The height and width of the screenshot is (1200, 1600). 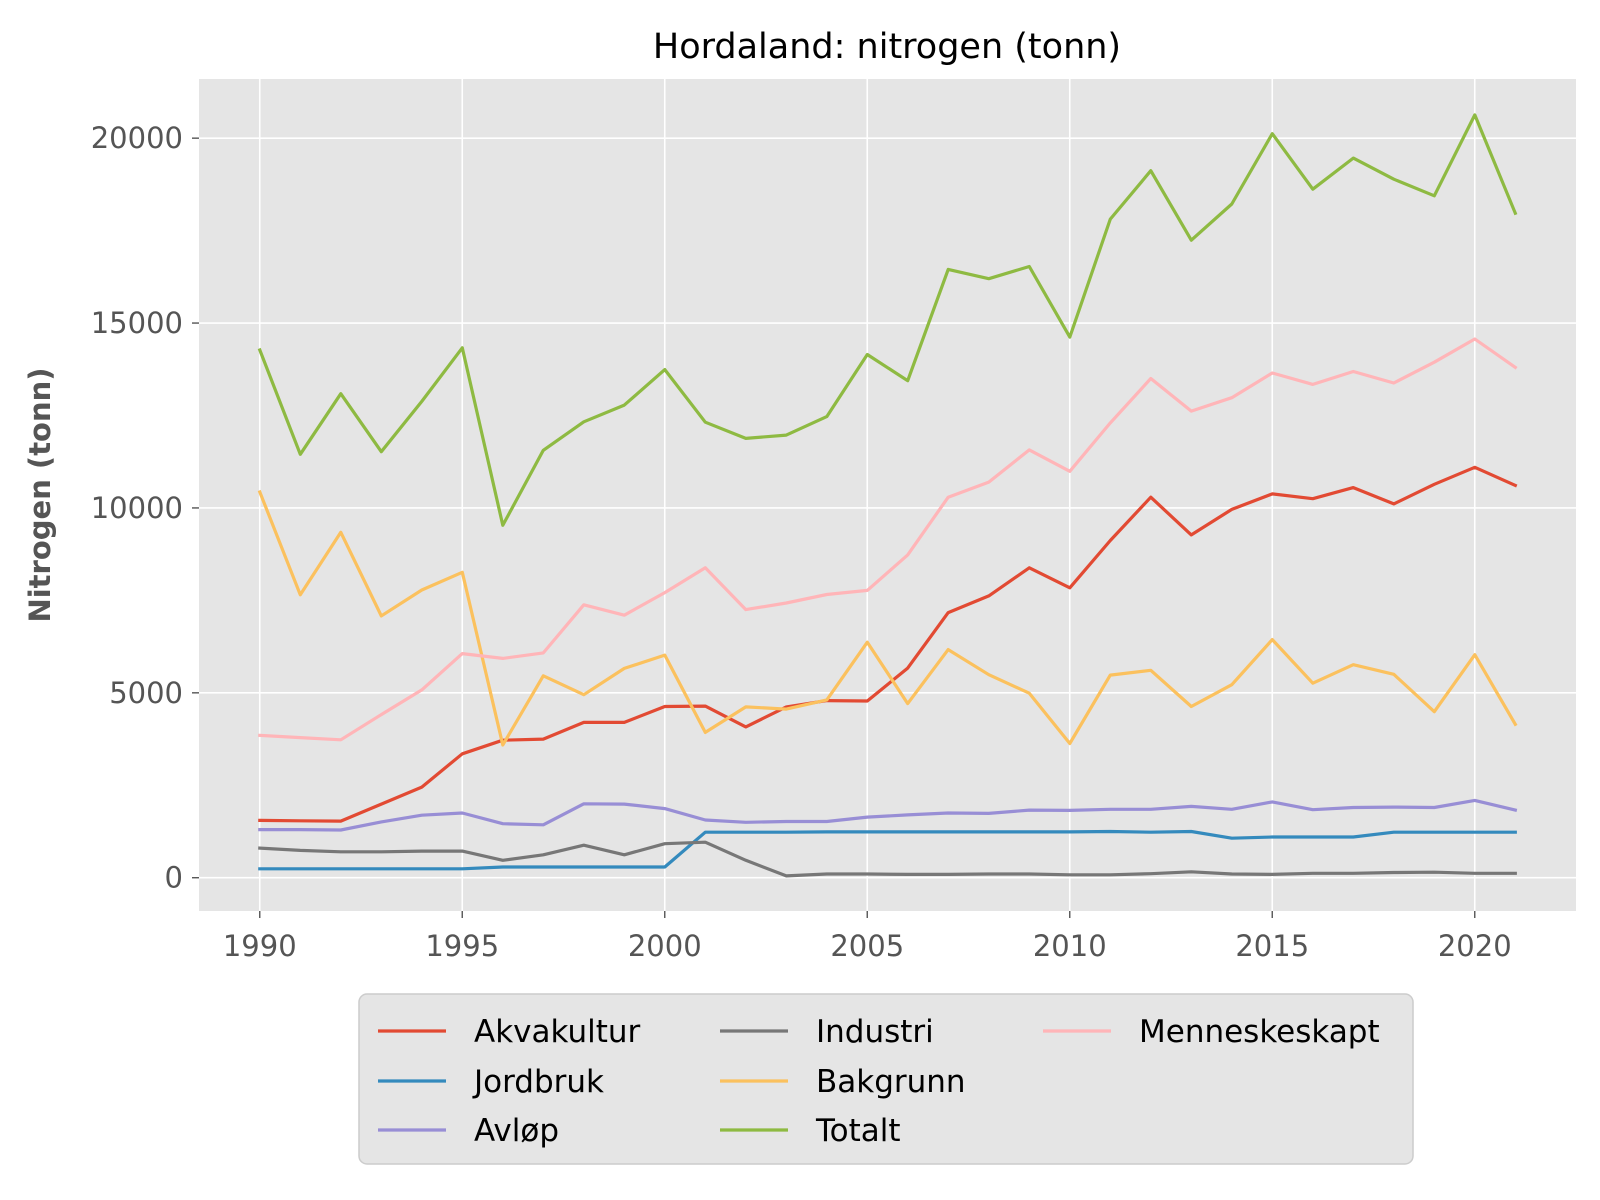 I want to click on x-tick-label: 1990, so click(x=260, y=946).